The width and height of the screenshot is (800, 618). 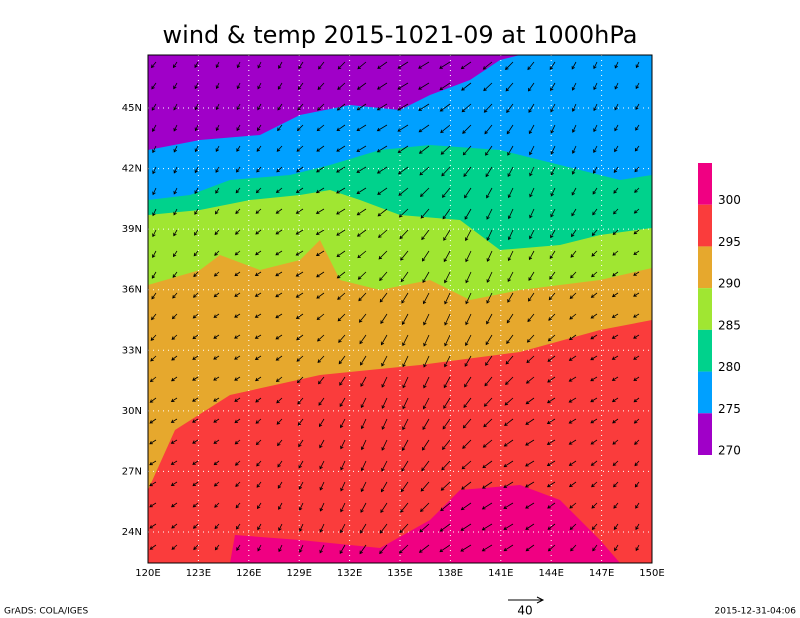 What do you see at coordinates (46, 612) in the screenshot?
I see `footer-left: GrADS: COLA/IGES` at bounding box center [46, 612].